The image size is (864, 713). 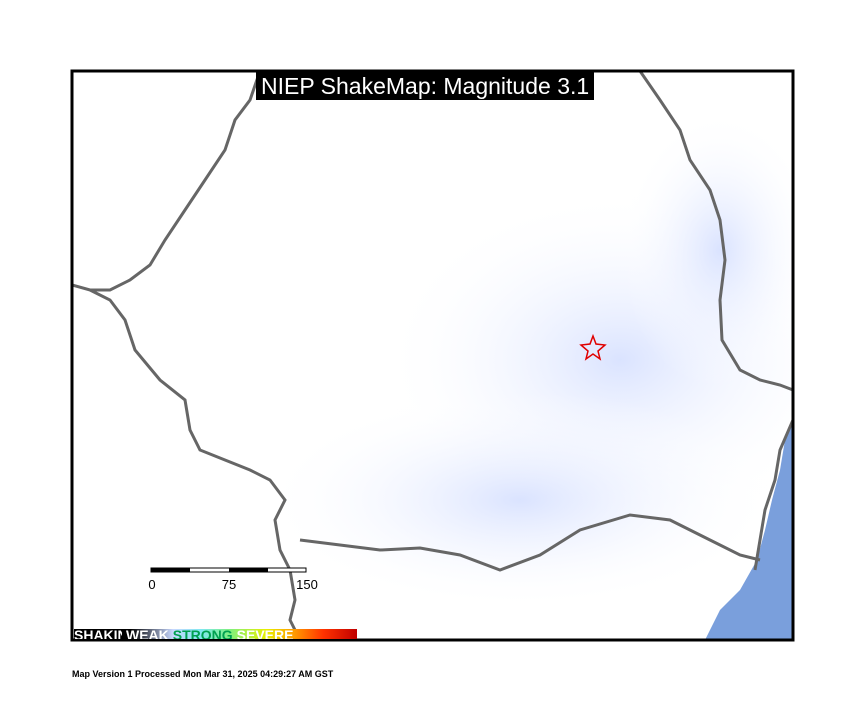 I want to click on intensity-legend: SHAKING WEAK STRONG SEVERE, so click(x=215, y=634).